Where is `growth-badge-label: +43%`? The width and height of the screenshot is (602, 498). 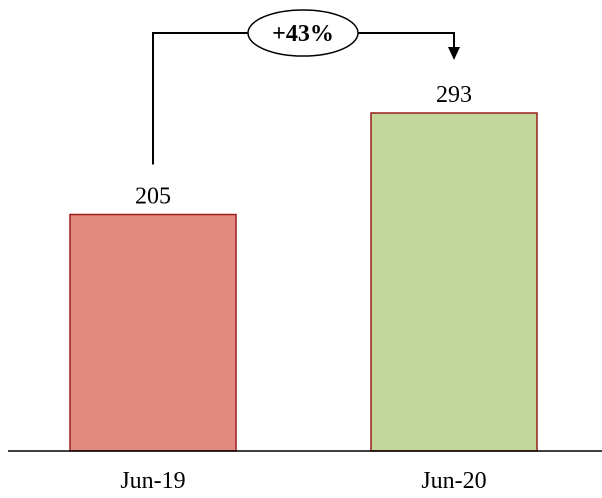 growth-badge-label: +43% is located at coordinates (303, 34).